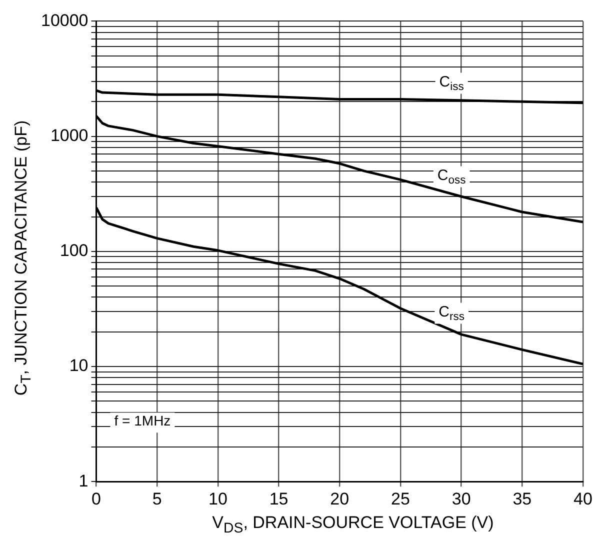  What do you see at coordinates (157, 498) in the screenshot?
I see `x-tick-label: 5` at bounding box center [157, 498].